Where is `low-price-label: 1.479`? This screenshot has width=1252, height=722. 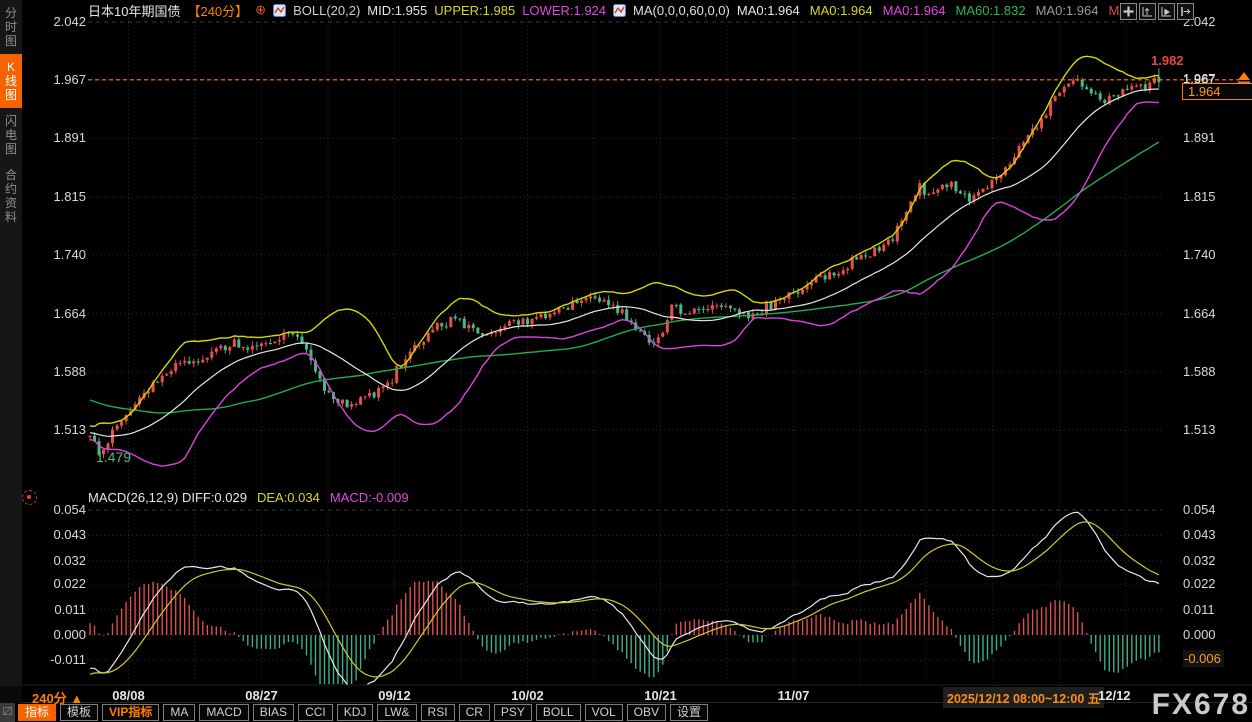
low-price-label: 1.479 is located at coordinates (114, 457).